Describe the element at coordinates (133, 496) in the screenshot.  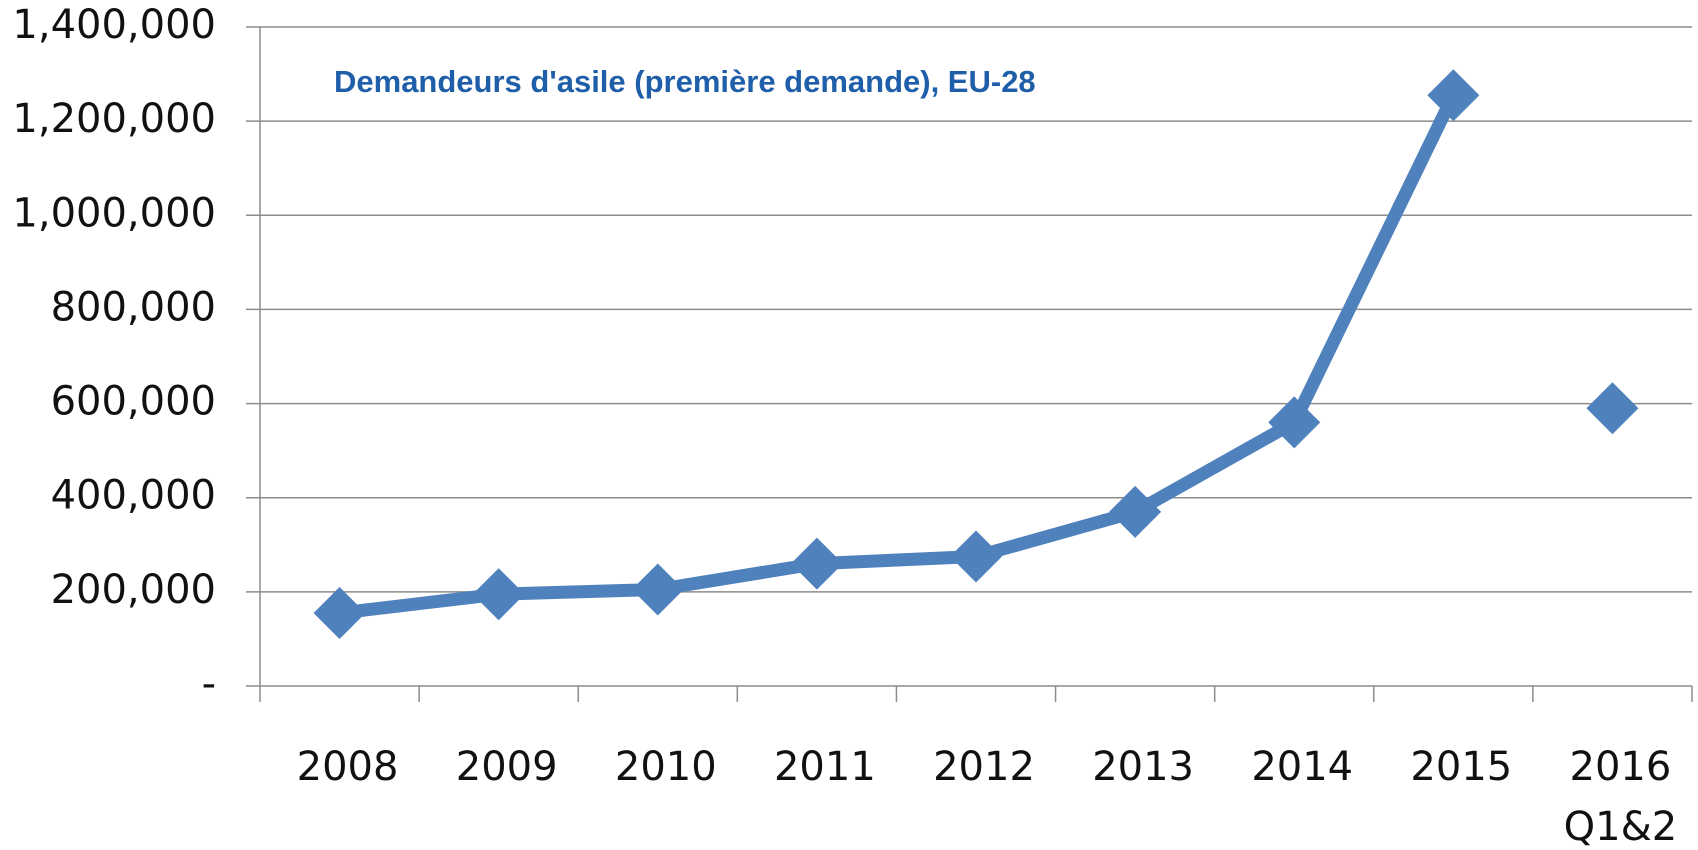
I see `y-tick-label: 400,000` at that location.